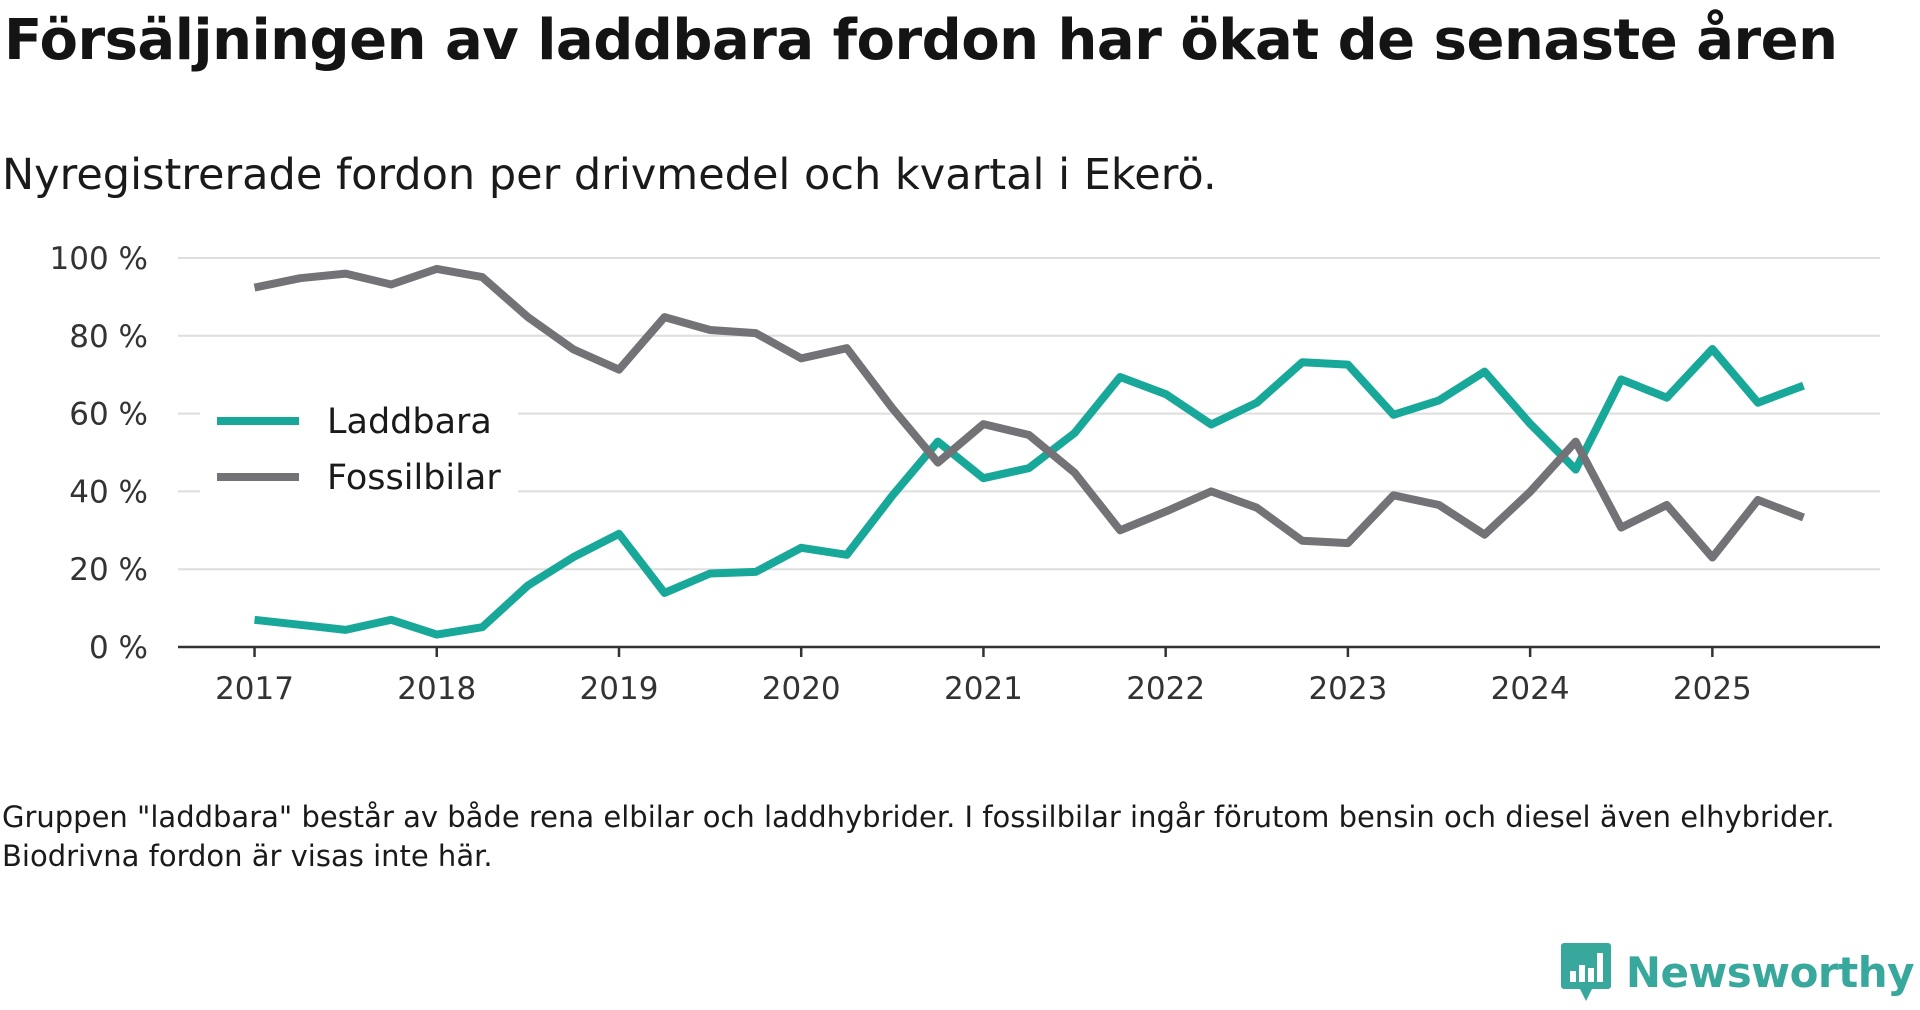 Image resolution: width=1920 pixels, height=1010 pixels. Describe the element at coordinates (983, 689) in the screenshot. I see `x-tick-label: 2021` at that location.